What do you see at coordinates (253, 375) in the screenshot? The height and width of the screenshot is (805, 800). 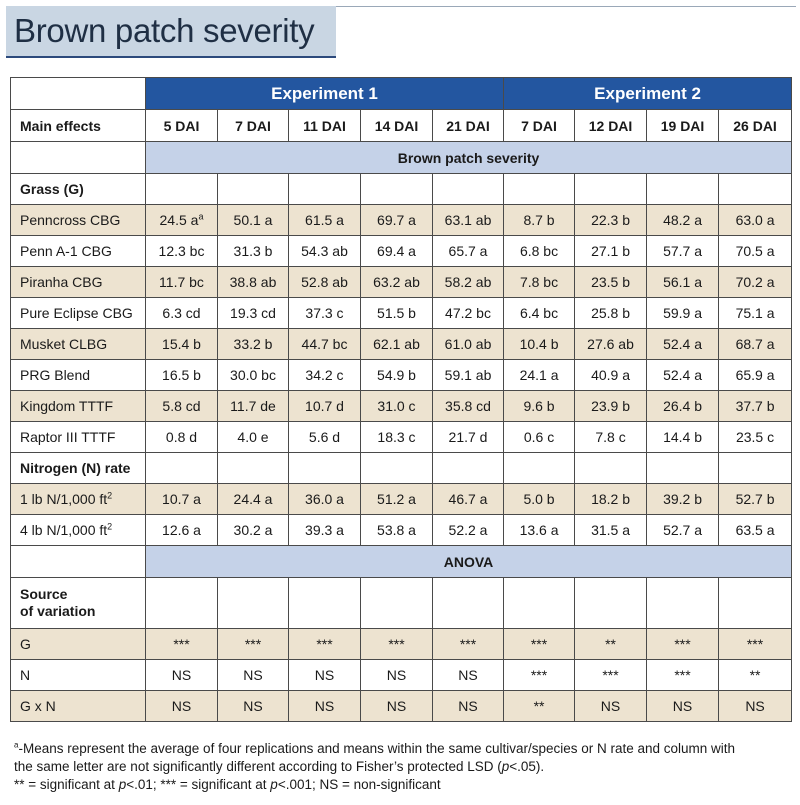 I see `value-cell: 30.0 bc` at bounding box center [253, 375].